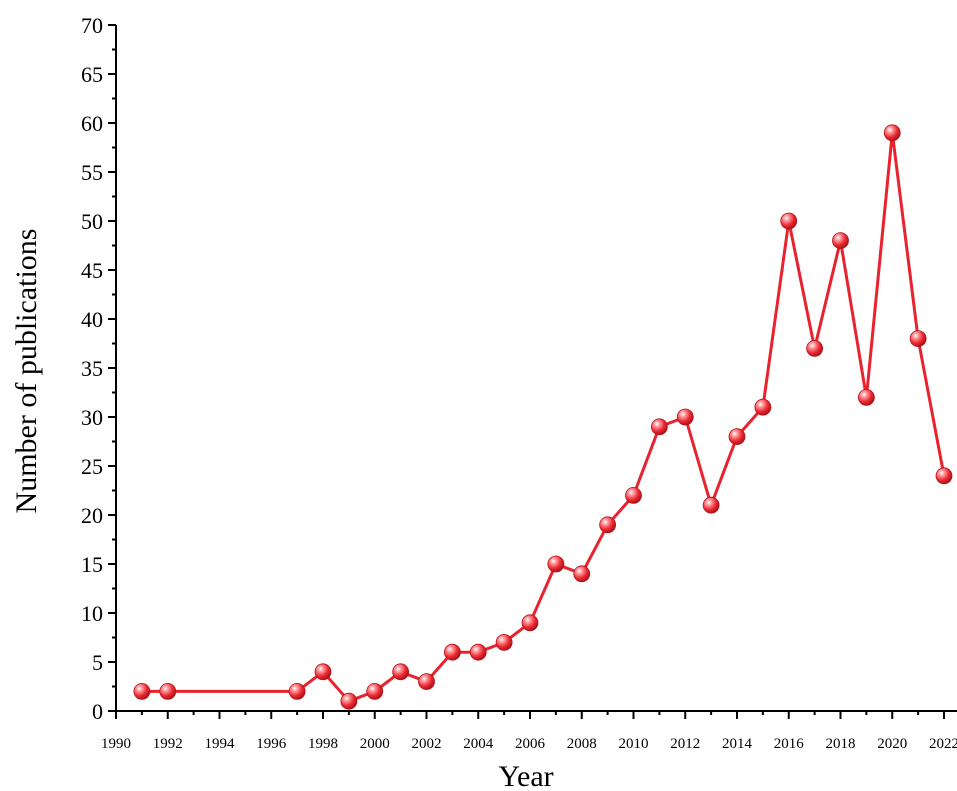  Describe the element at coordinates (582, 744) in the screenshot. I see `x-tick-label: 2008` at that location.